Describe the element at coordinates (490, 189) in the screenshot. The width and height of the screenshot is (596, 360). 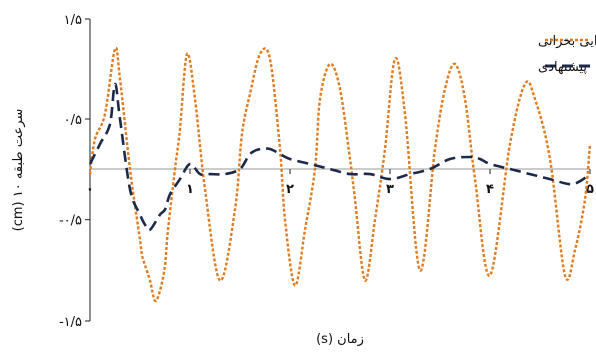
I see `x-tick-label: ۴` at that location.